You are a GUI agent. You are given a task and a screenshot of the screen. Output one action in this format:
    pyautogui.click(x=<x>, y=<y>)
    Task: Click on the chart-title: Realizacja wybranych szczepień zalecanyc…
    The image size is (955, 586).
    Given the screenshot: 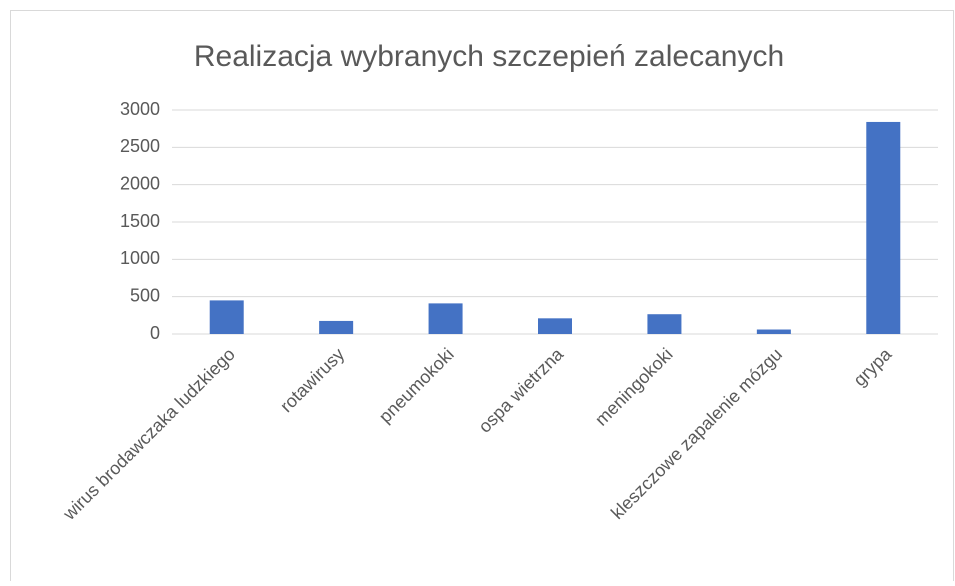 What is the action you would take?
    pyautogui.click(x=489, y=56)
    